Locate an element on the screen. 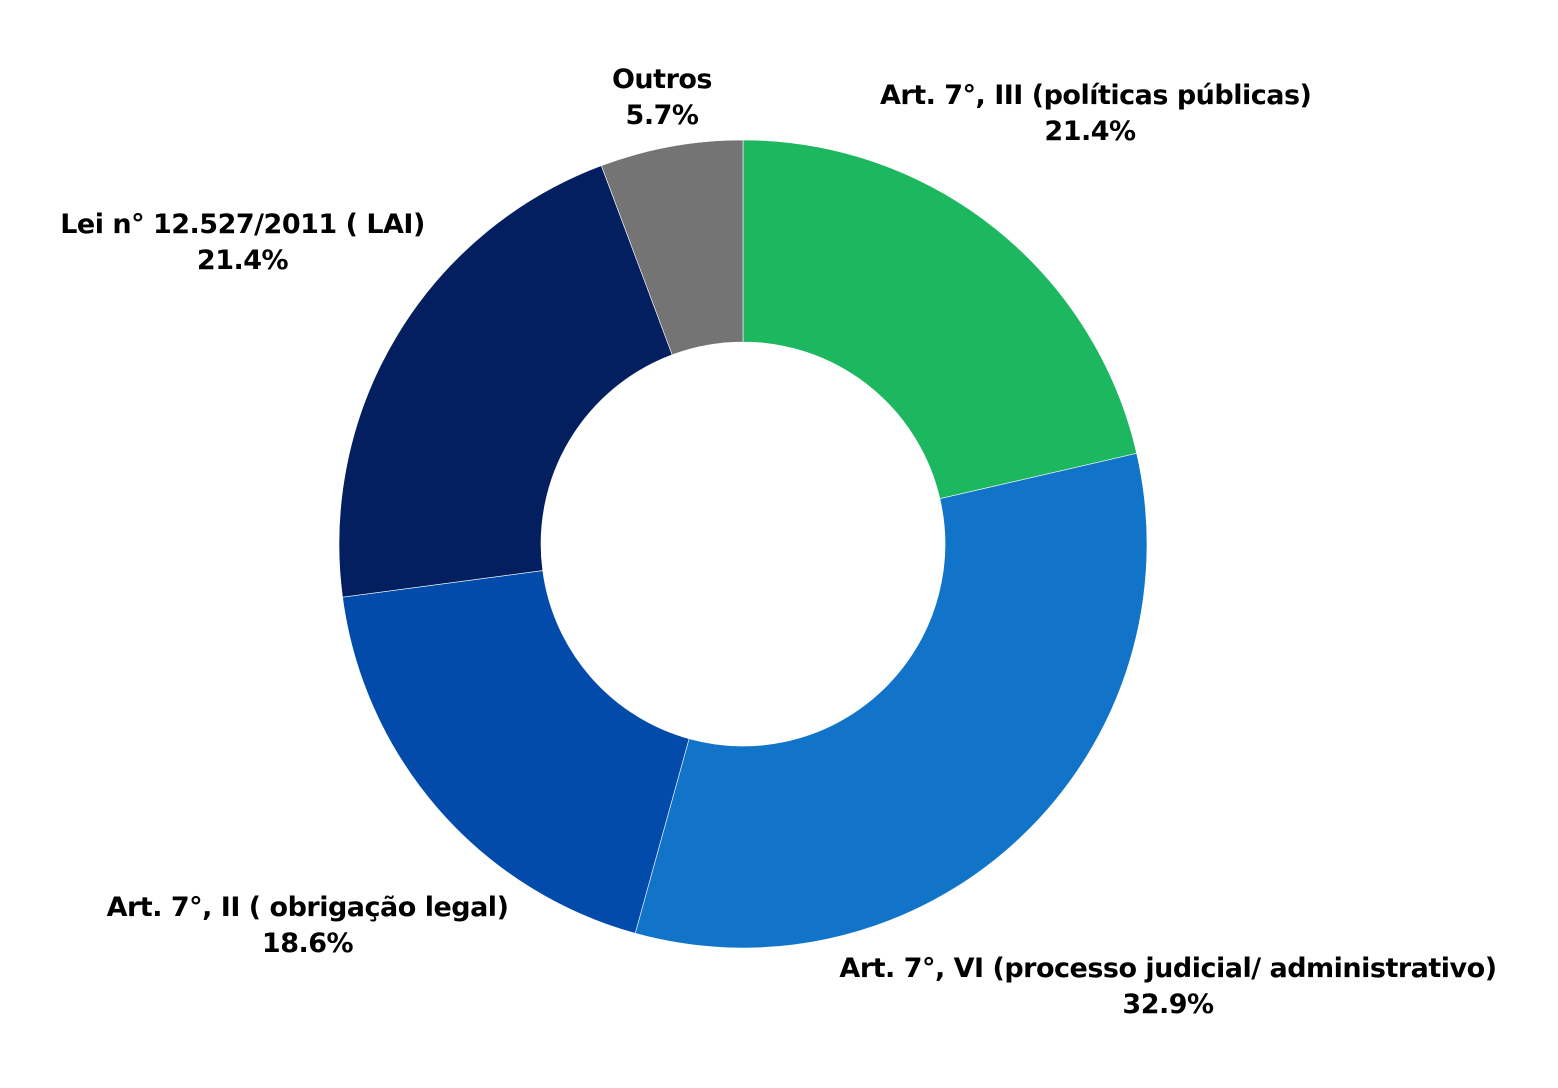  slice-label: Lei n° 12.527/2011 ( LAI) is located at coordinates (242, 224).